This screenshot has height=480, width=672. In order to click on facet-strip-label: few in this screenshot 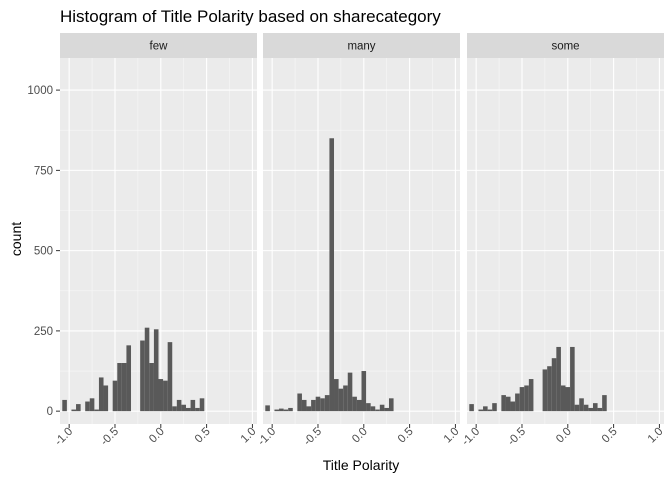, I will do `click(159, 47)`.